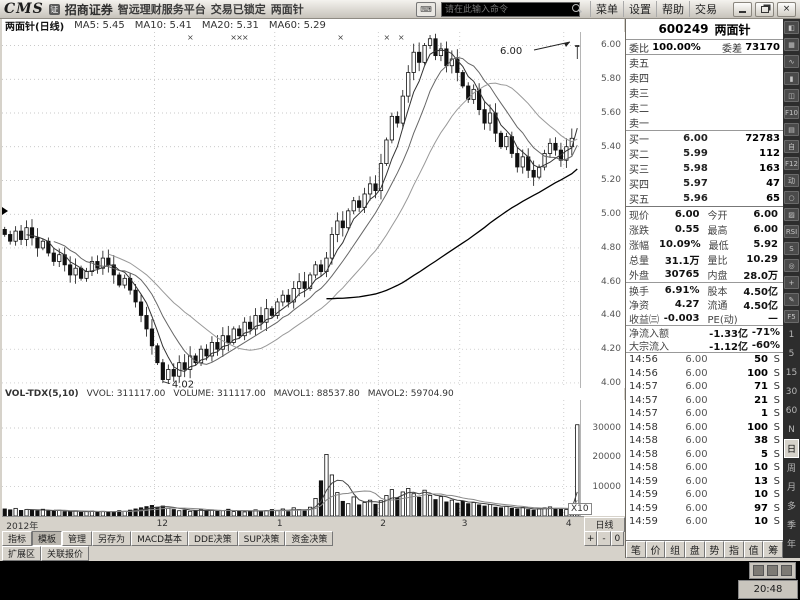 The height and width of the screenshot is (600, 800). What do you see at coordinates (610, 112) in the screenshot?
I see `price-tick: 5.60` at bounding box center [610, 112].